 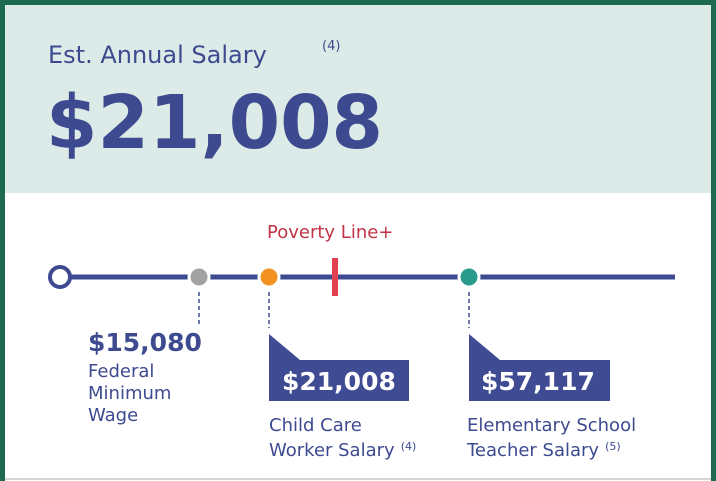 What do you see at coordinates (551, 425) in the screenshot?
I see `marker-label: Elementary School` at bounding box center [551, 425].